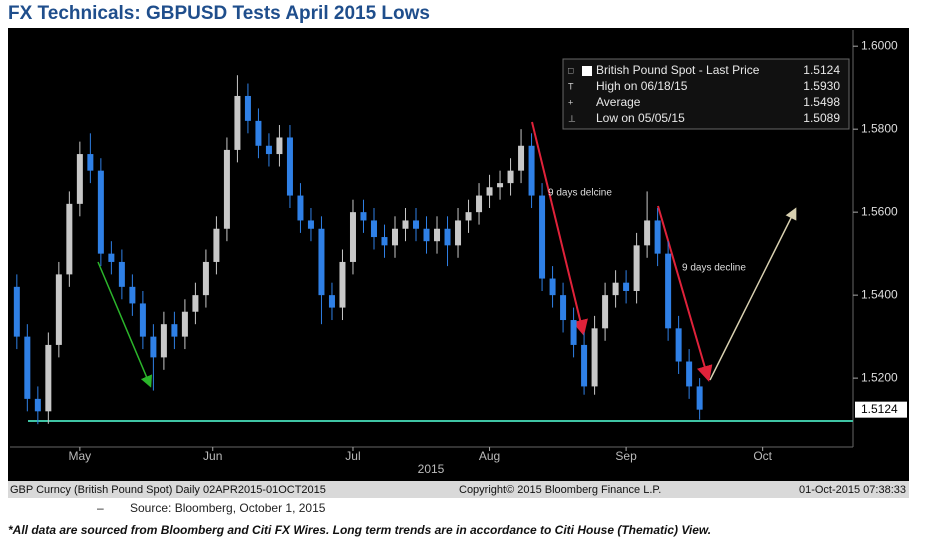 Image resolution: width=926 pixels, height=547 pixels. Describe the element at coordinates (762, 456) in the screenshot. I see `x-tick-label: Oct` at that location.